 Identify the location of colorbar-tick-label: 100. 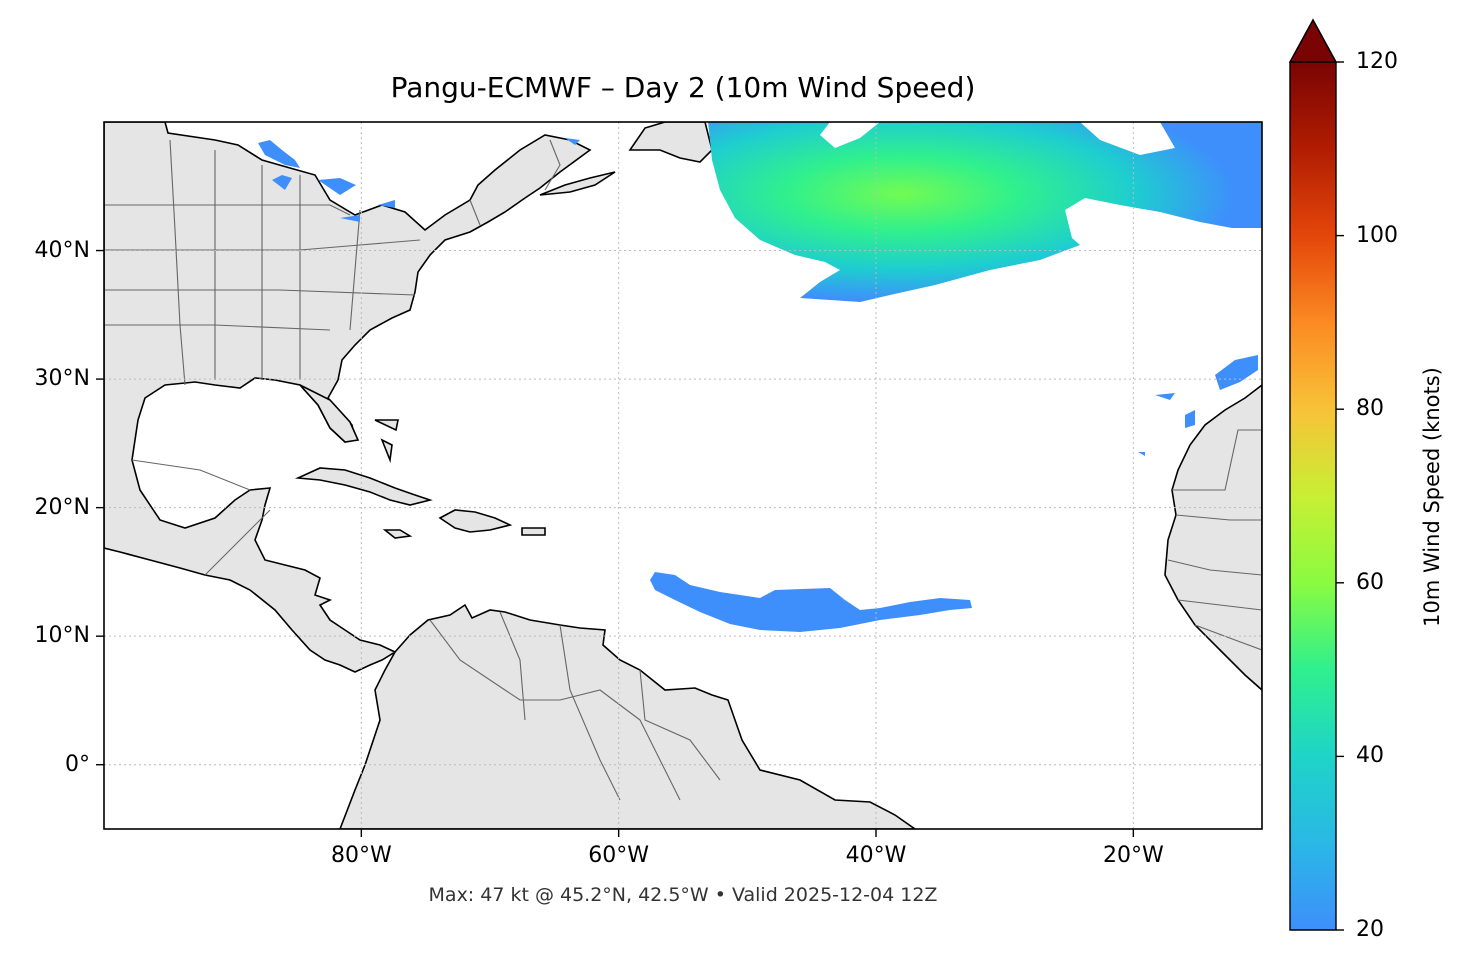
(1377, 235).